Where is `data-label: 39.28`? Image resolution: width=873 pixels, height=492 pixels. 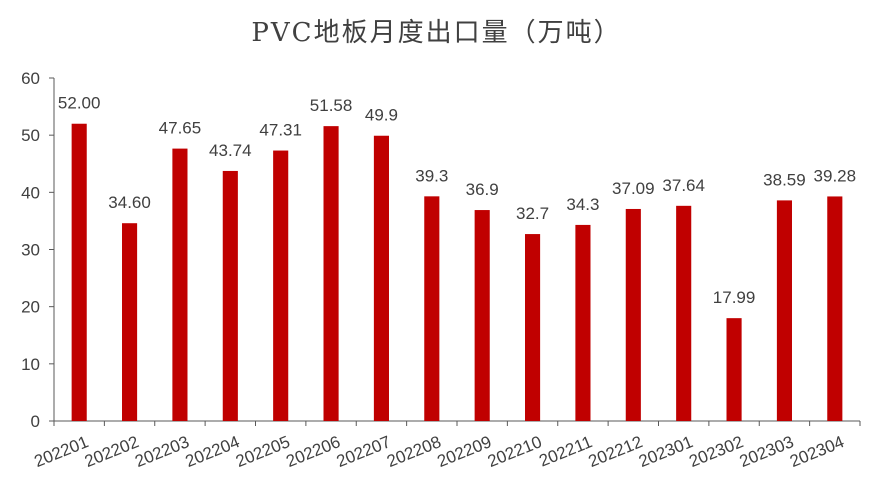
data-label: 39.28 is located at coordinates (835, 175).